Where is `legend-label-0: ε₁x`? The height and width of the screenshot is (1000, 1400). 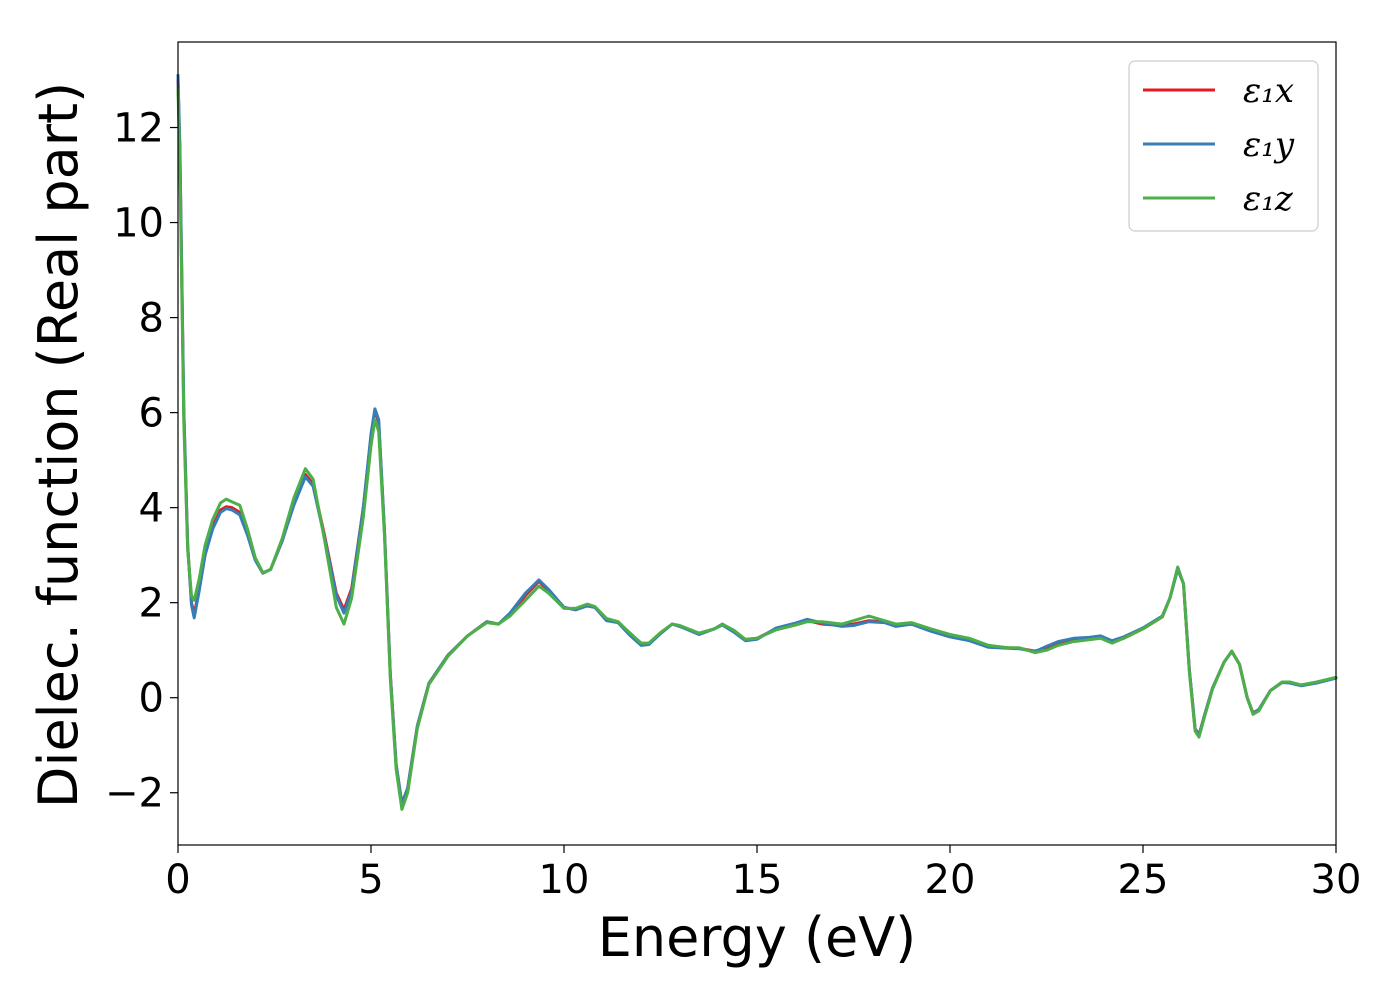
legend-label-0: ε₁x is located at coordinates (1268, 91).